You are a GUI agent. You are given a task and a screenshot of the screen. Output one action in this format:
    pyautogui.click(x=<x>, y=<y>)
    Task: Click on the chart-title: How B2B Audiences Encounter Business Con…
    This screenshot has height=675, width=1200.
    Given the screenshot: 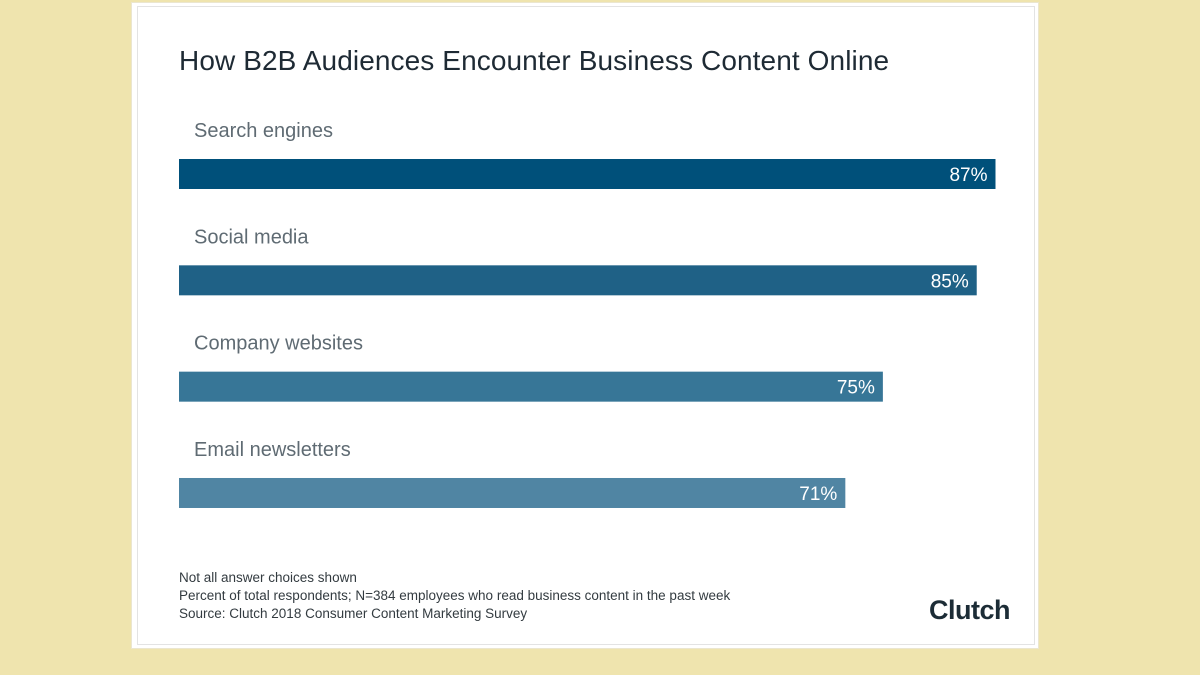 What is the action you would take?
    pyautogui.click(x=534, y=60)
    